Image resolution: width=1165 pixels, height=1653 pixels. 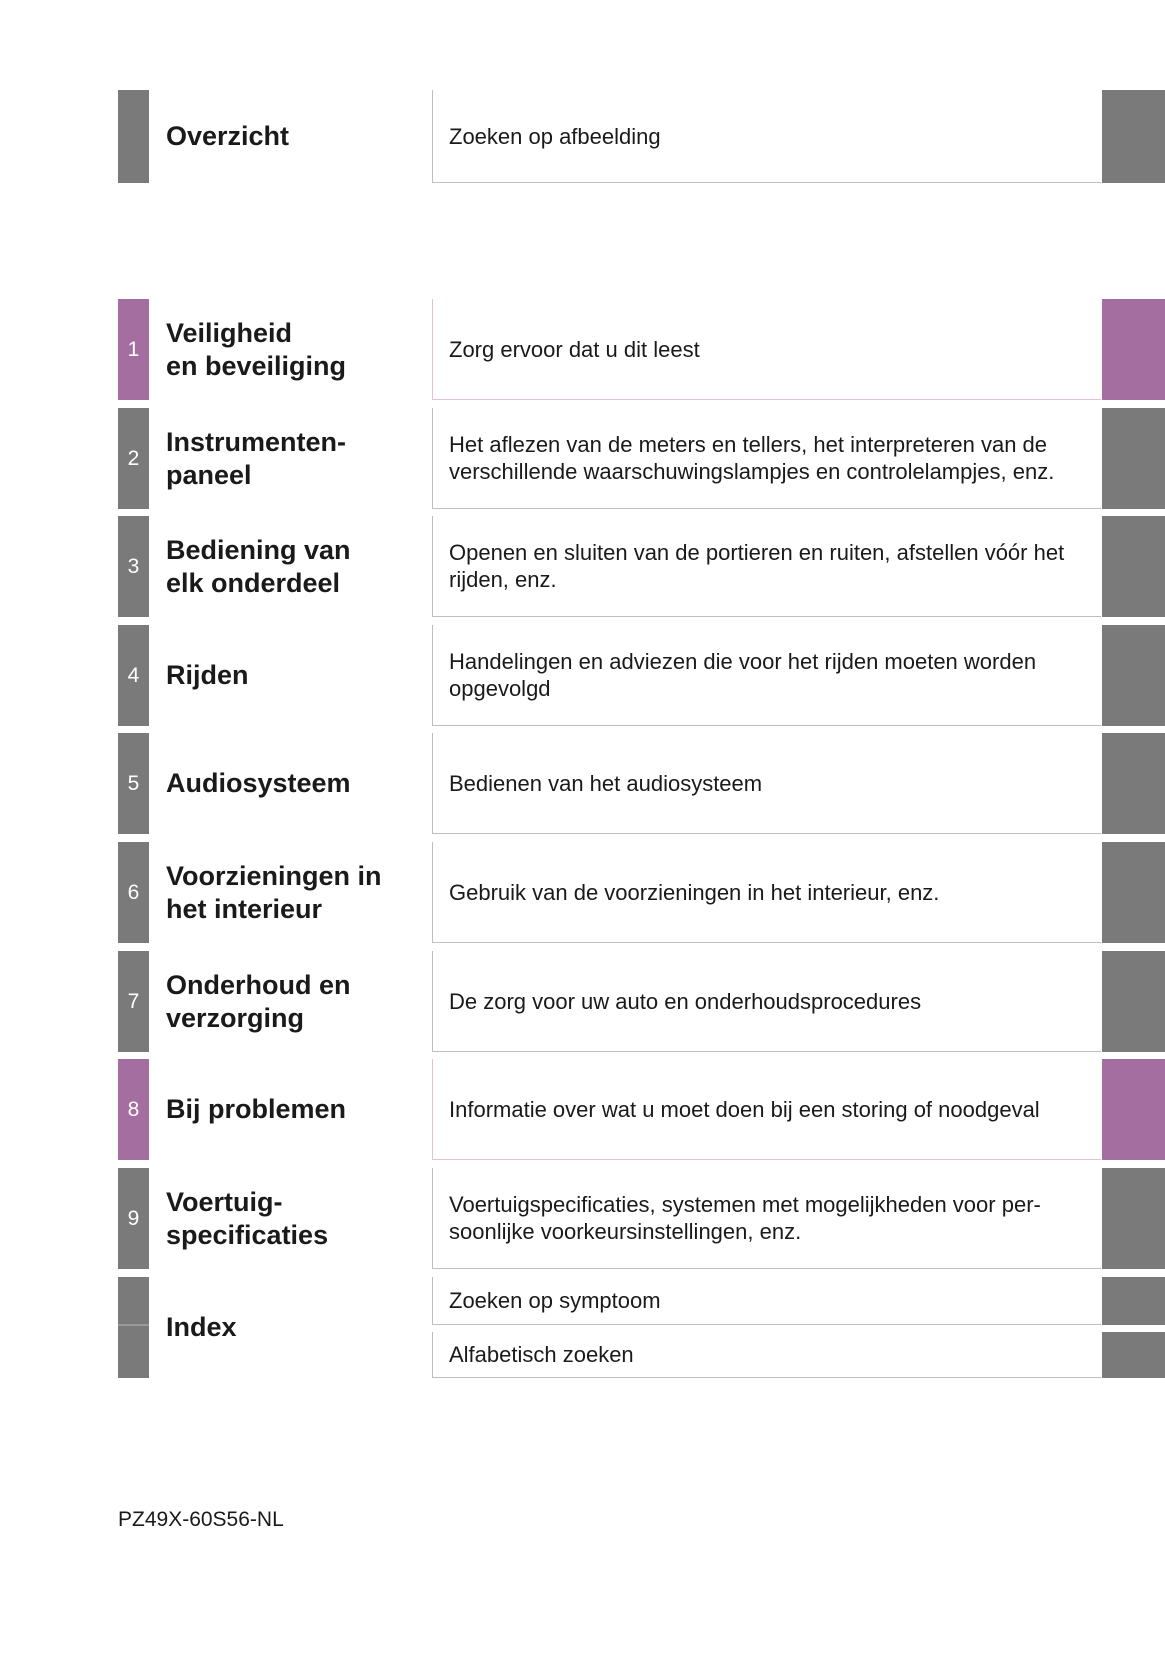 I want to click on document-code: PZ49X-60S56-NL, so click(x=201, y=1519).